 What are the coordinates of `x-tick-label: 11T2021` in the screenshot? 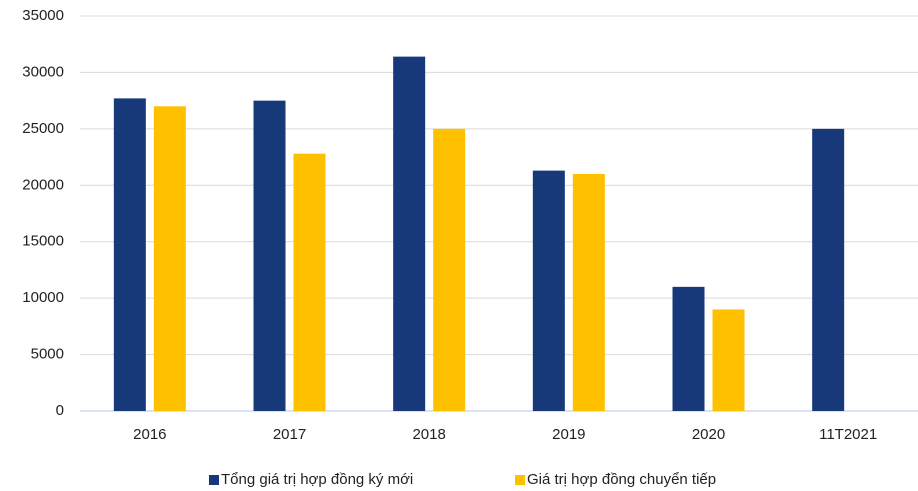 It's located at (848, 434).